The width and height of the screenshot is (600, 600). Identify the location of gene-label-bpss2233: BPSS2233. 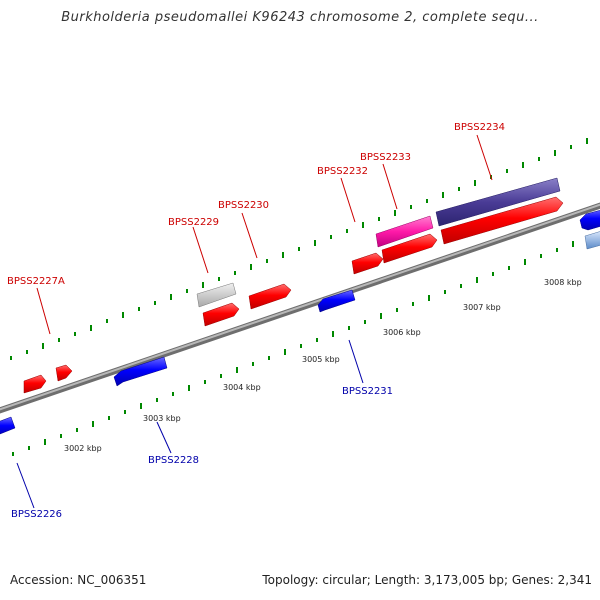
(385, 157).